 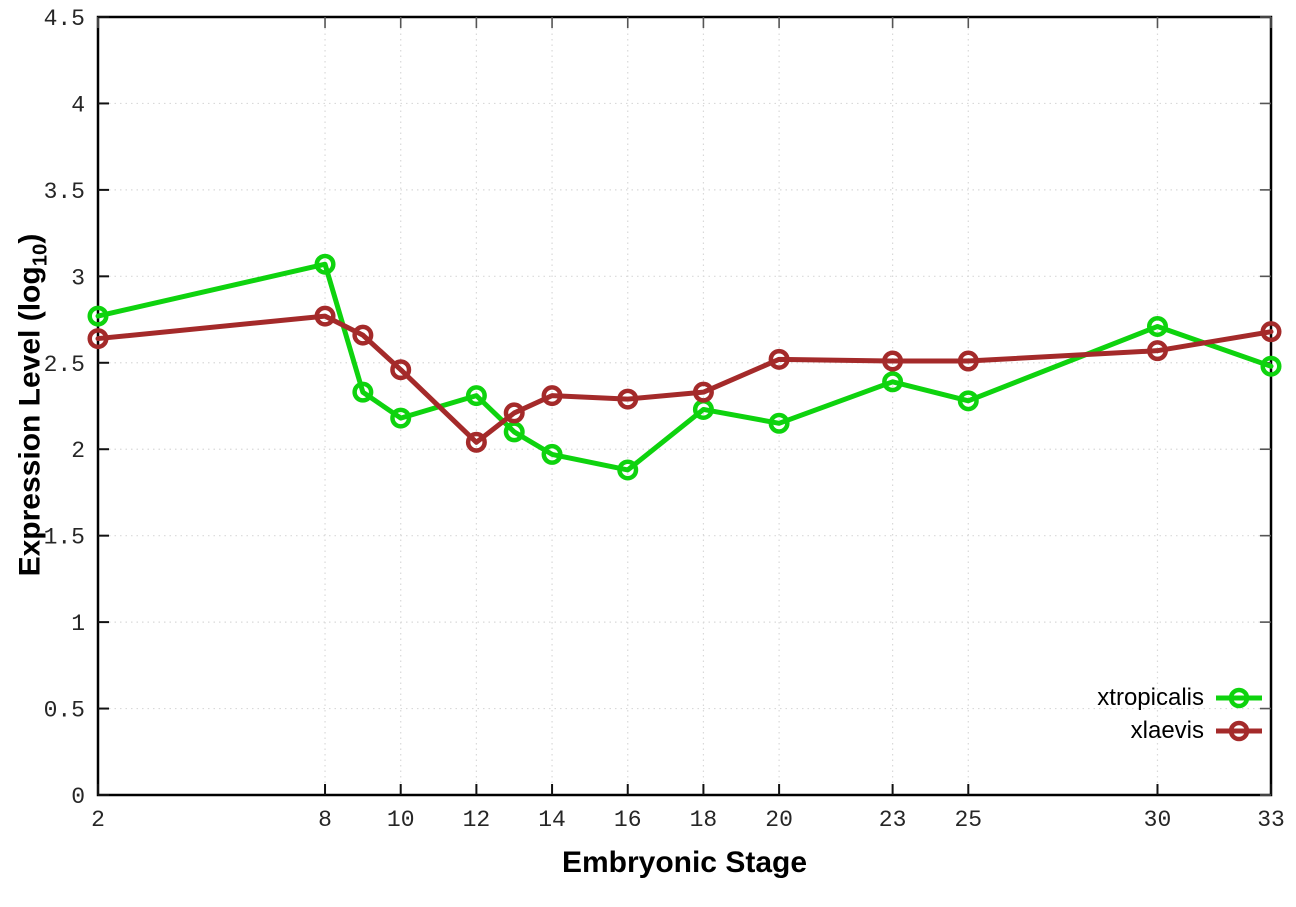 I want to click on x-tick-label: 16, so click(x=628, y=820).